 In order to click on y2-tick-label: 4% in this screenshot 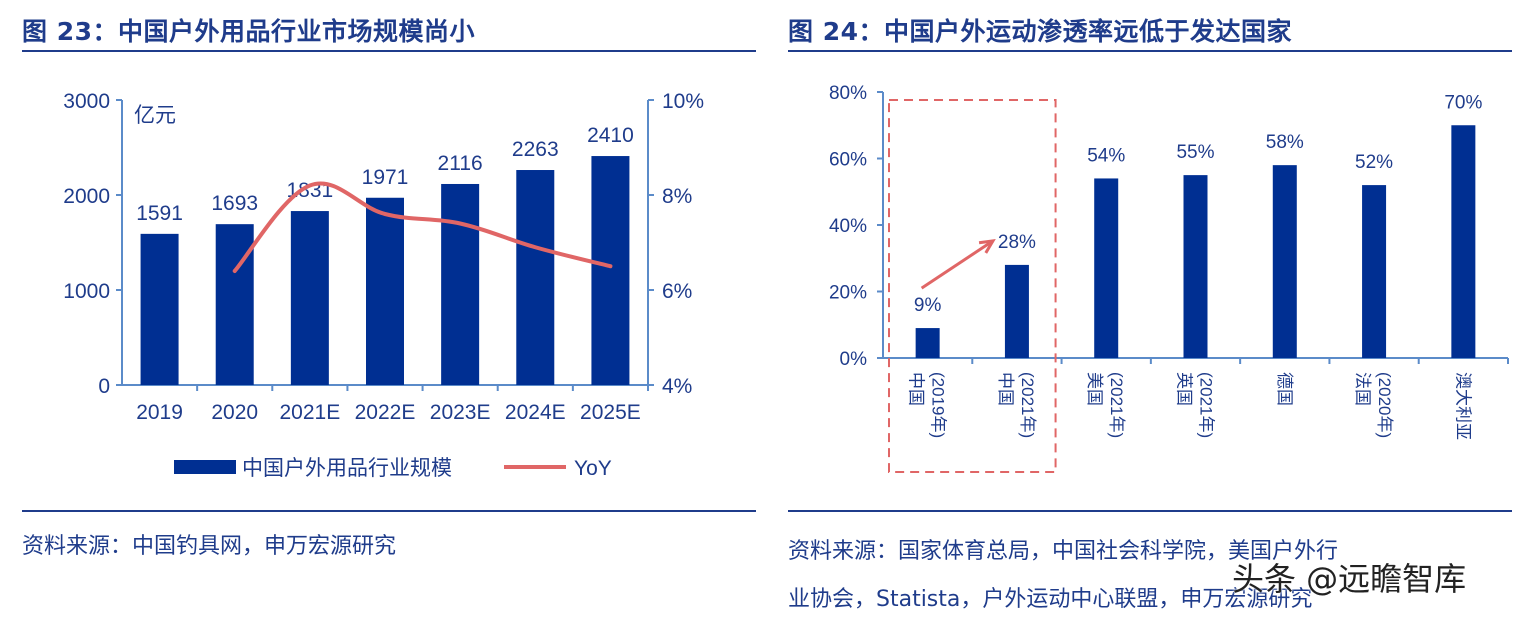, I will do `click(677, 386)`.